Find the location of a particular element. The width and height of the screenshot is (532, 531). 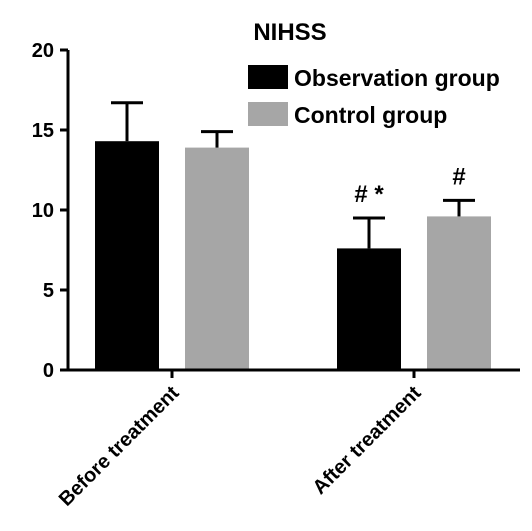

x-tick-label: Before treatment is located at coordinates (119, 446).